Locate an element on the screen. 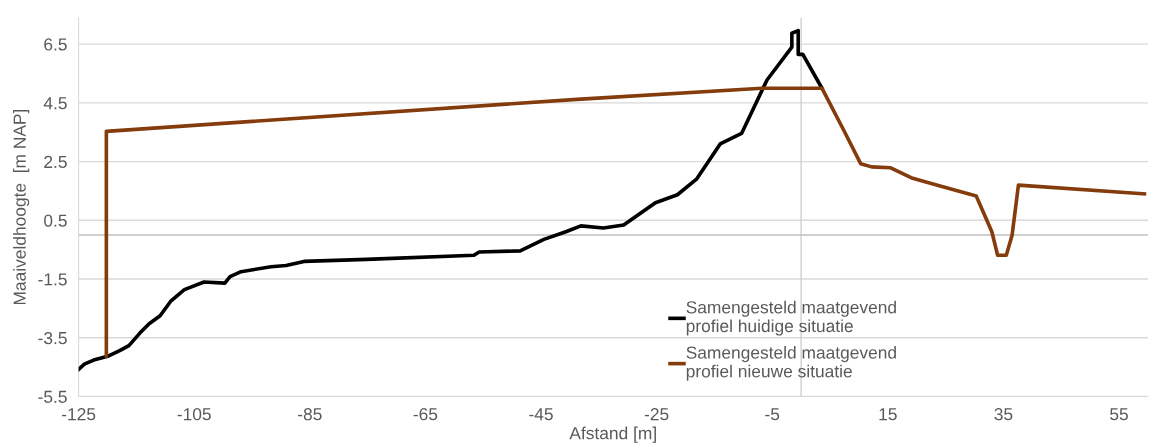  x-tick-label: -85 is located at coordinates (310, 414).